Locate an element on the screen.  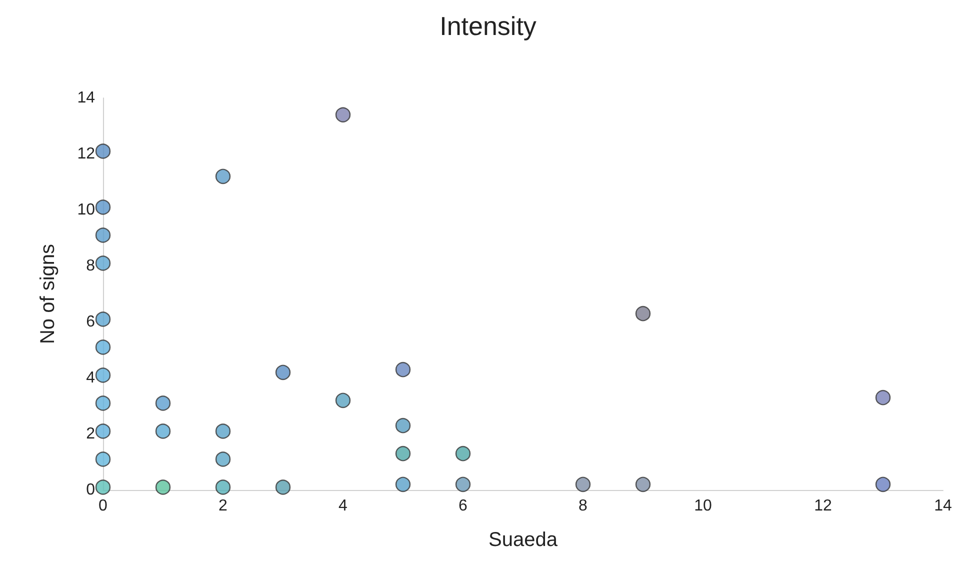
y-tick-label: 14 is located at coordinates (86, 98).